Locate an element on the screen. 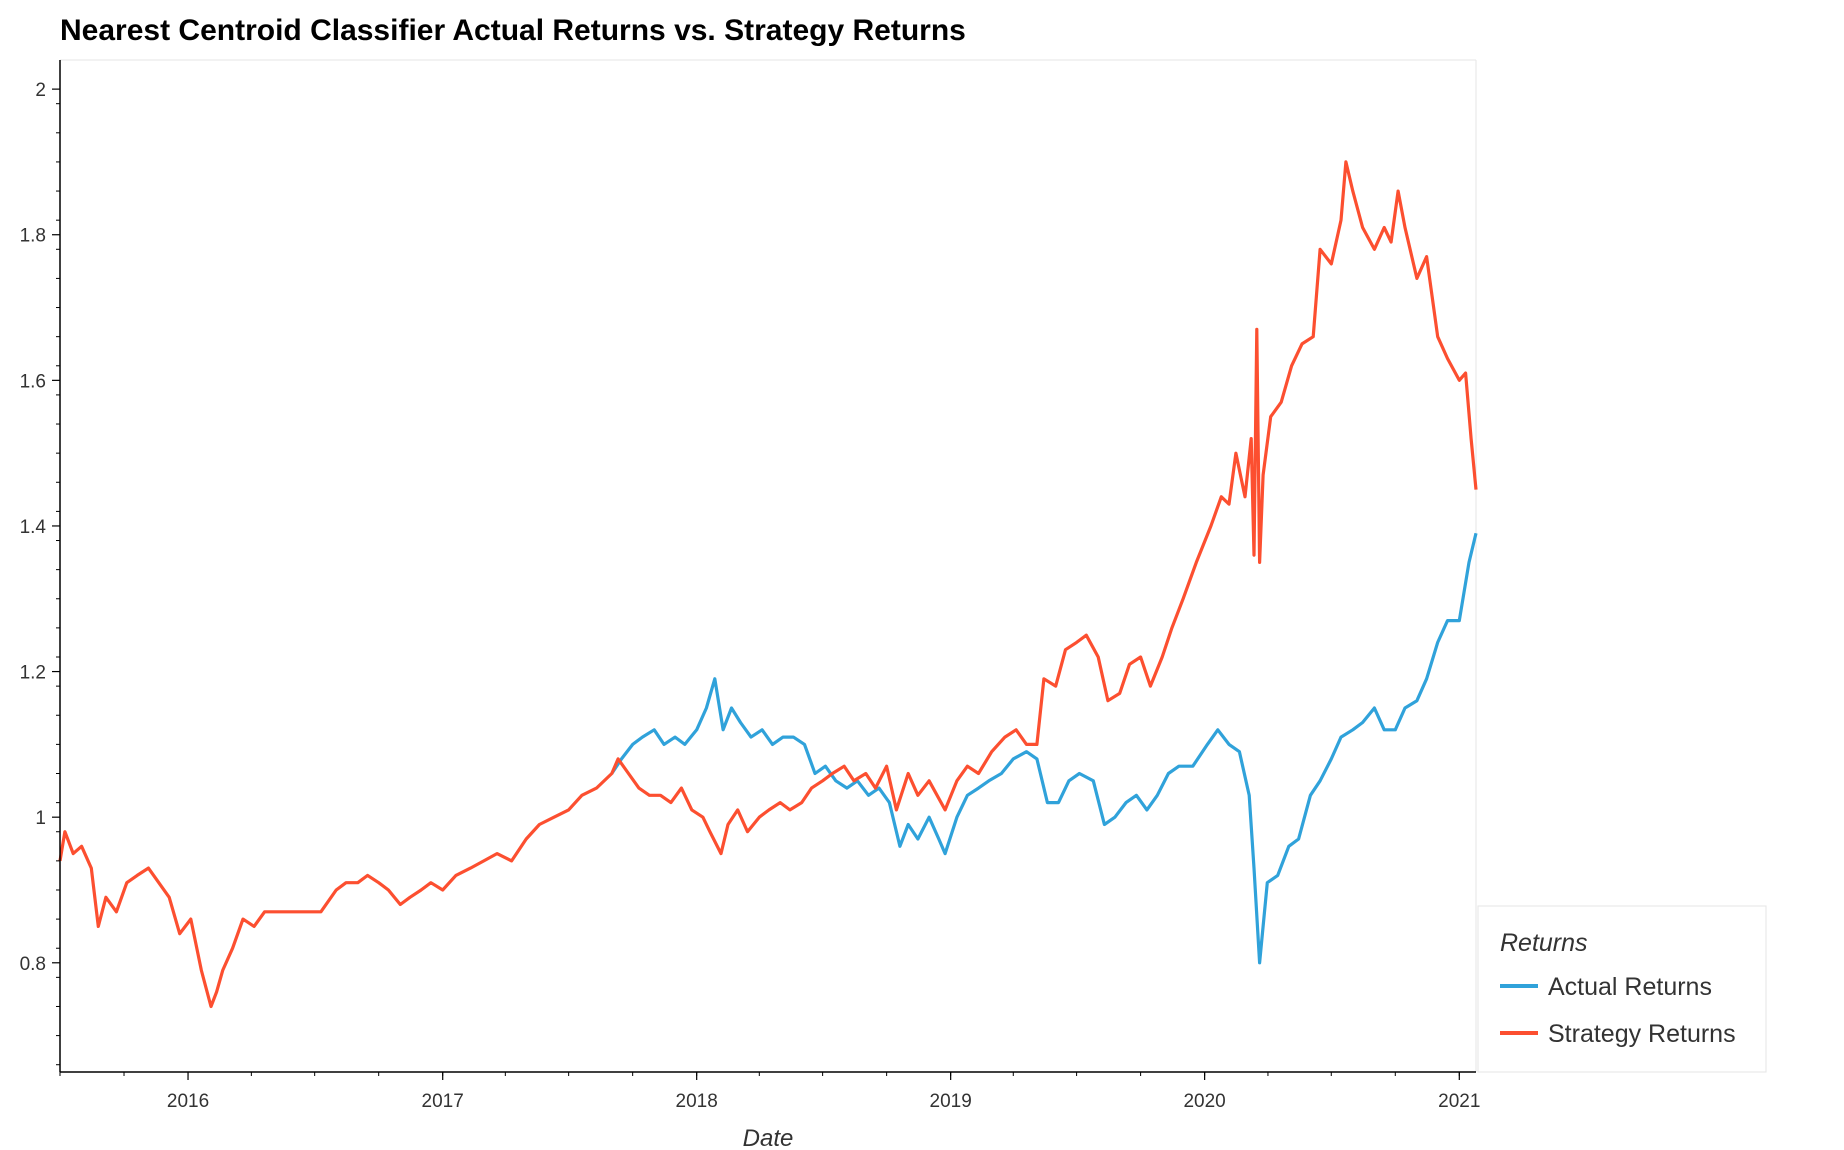 The height and width of the screenshot is (1150, 1844). legend-box is located at coordinates (1622, 989).